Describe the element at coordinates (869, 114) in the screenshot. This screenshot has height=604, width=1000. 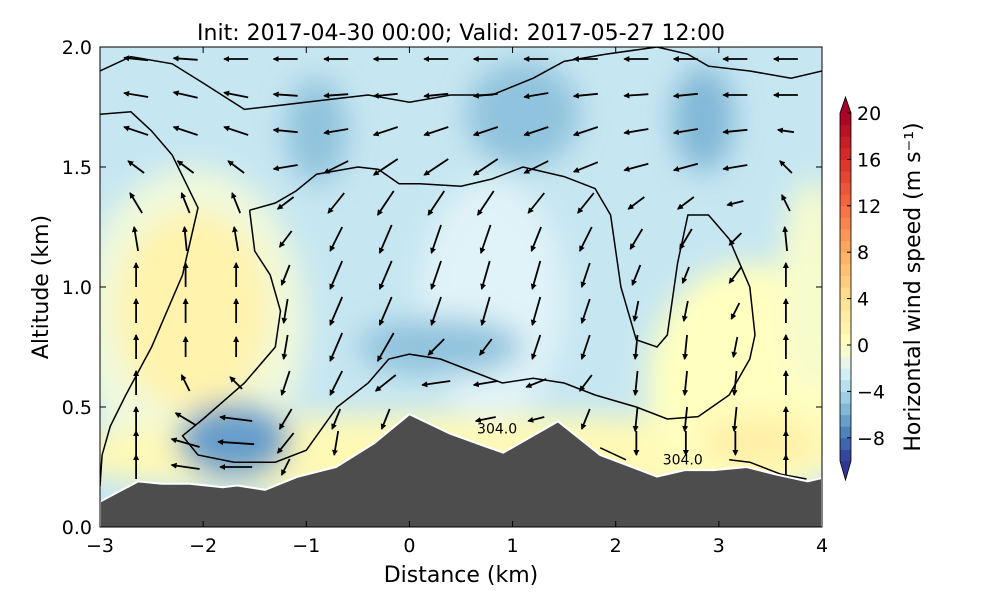
I see `colorbar-tick-label: 20` at that location.